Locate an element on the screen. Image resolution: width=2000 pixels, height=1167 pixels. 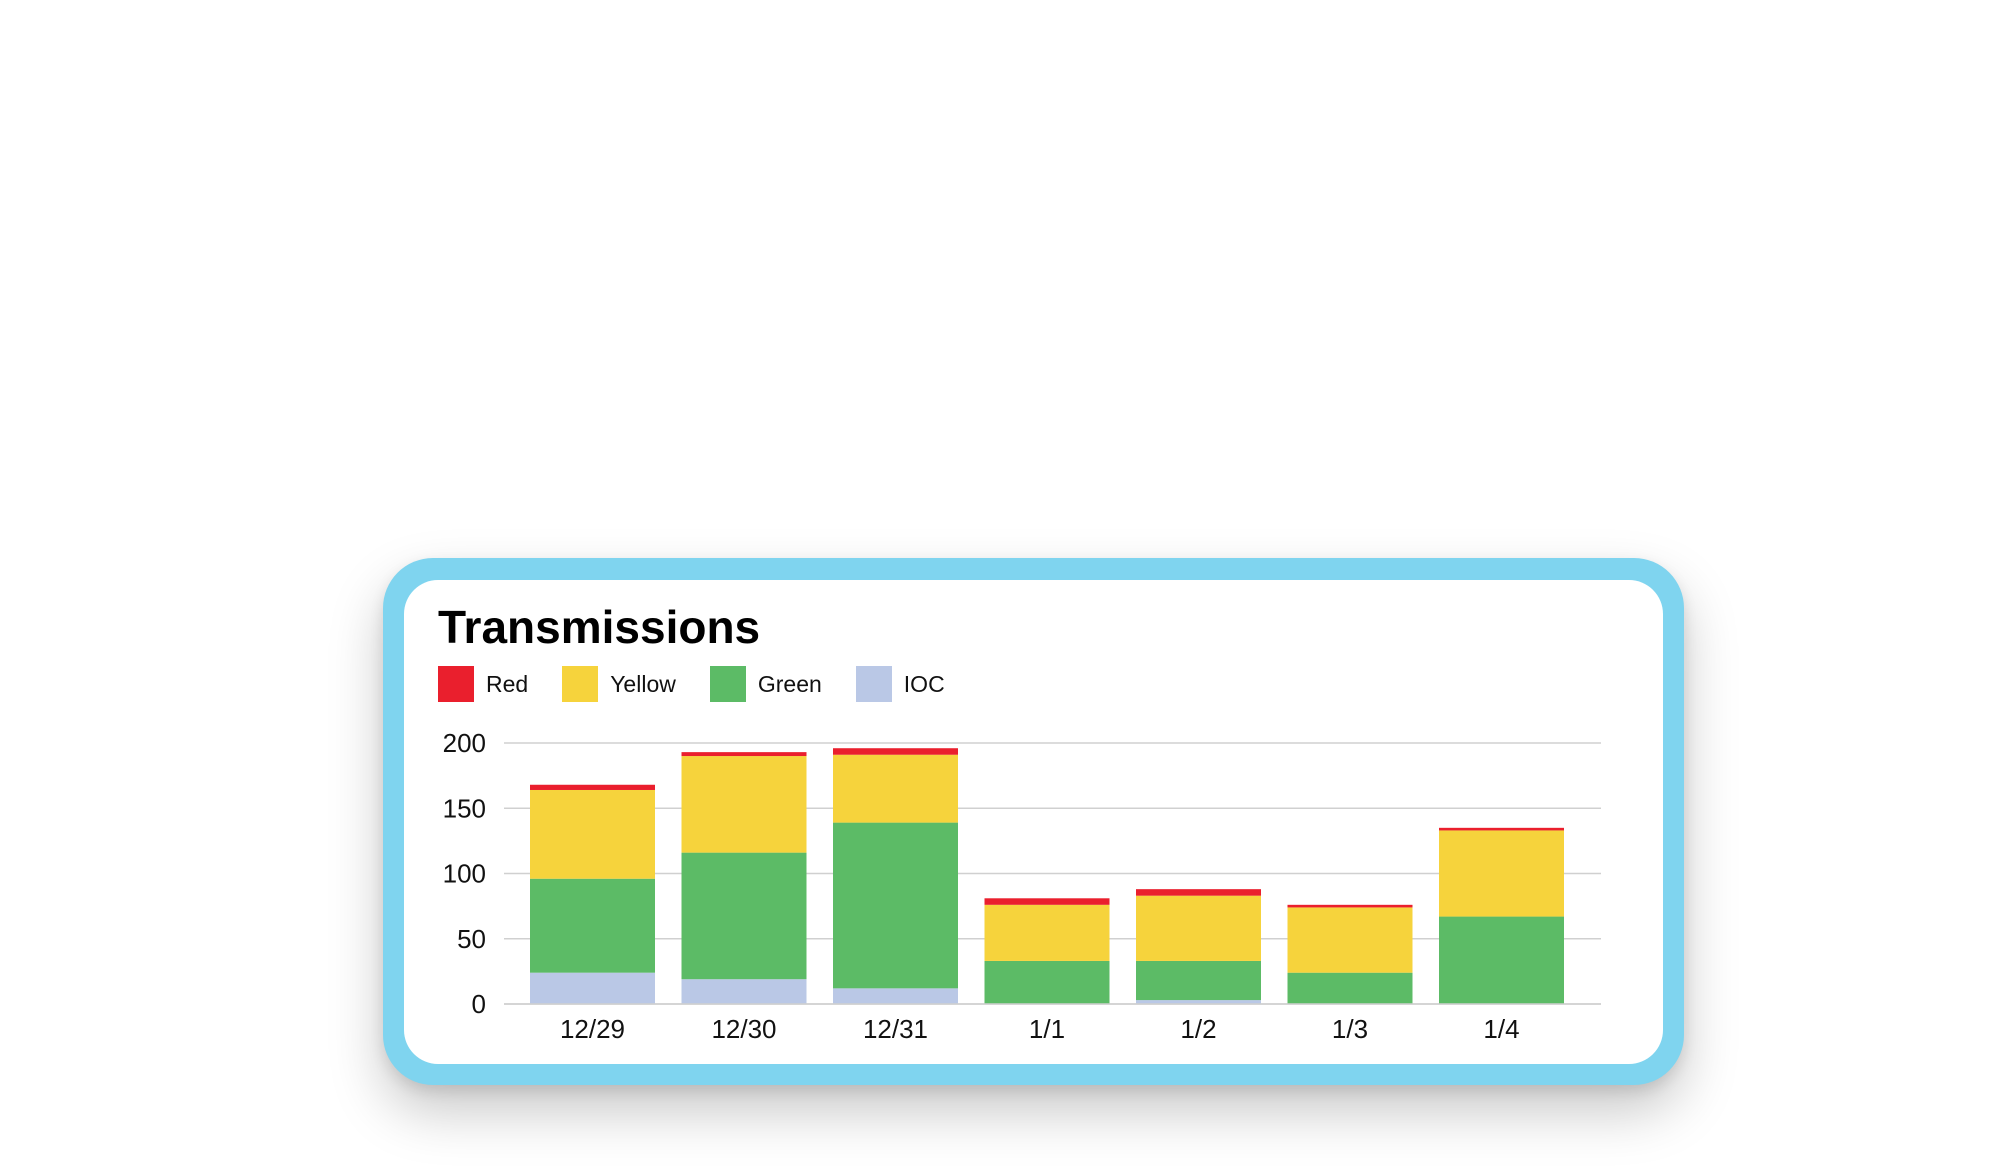
x-tick-label: 12/30 is located at coordinates (743, 1029).